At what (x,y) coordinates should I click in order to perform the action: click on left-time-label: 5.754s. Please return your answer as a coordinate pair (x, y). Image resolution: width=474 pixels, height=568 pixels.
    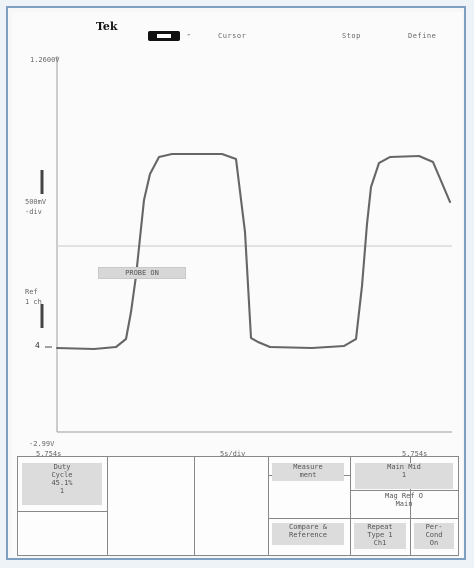
    Looking at the image, I should click on (49, 454).